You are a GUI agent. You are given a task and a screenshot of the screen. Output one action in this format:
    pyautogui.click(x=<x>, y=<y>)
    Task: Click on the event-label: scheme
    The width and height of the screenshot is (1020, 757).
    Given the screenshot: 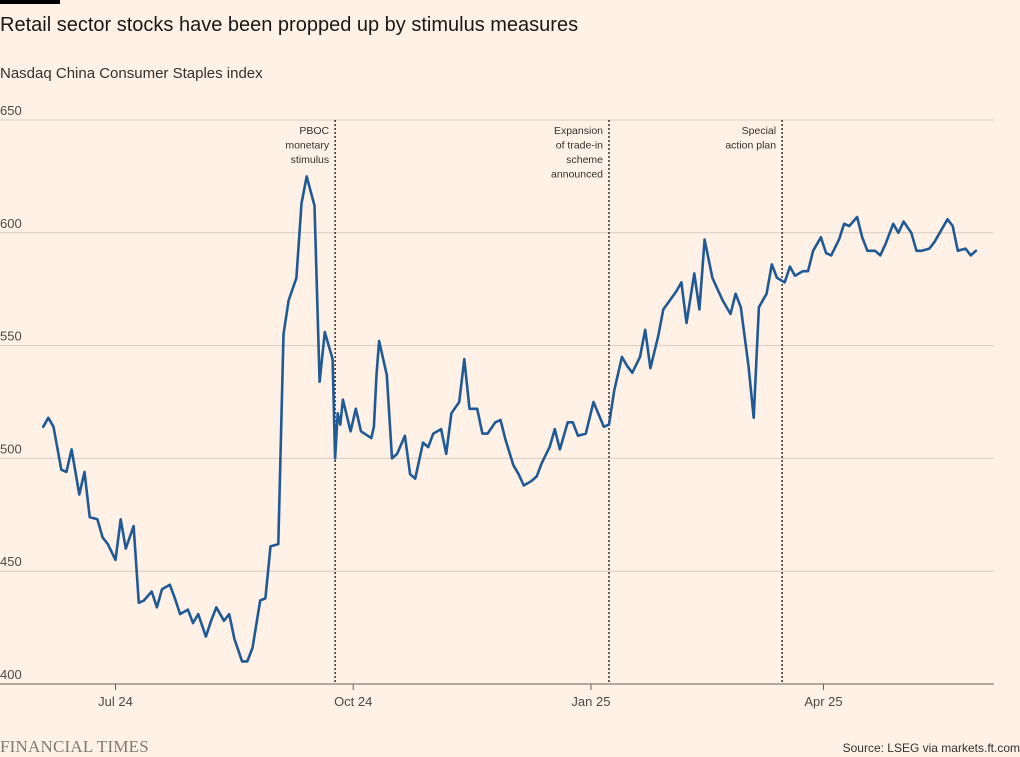 What is the action you would take?
    pyautogui.click(x=584, y=160)
    